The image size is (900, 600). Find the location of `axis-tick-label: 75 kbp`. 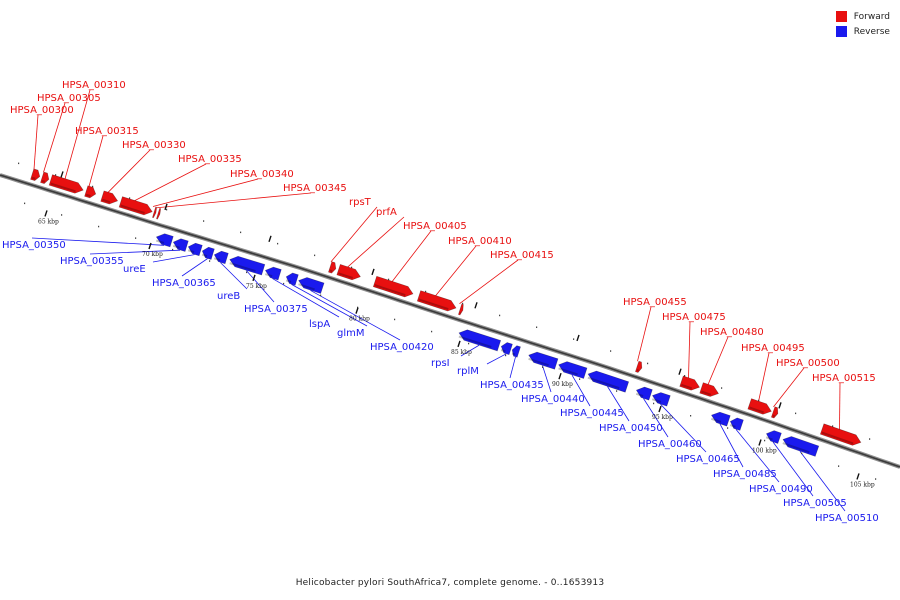

axis-tick-label: 75 kbp is located at coordinates (256, 286).